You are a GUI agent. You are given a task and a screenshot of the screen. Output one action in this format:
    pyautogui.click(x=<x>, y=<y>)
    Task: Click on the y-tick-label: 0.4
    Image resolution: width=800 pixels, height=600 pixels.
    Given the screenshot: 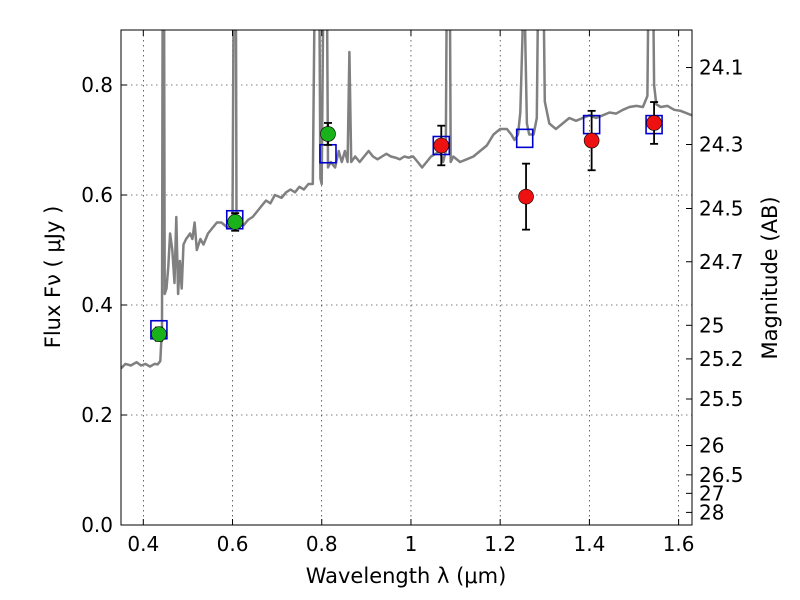 What is the action you would take?
    pyautogui.click(x=97, y=305)
    